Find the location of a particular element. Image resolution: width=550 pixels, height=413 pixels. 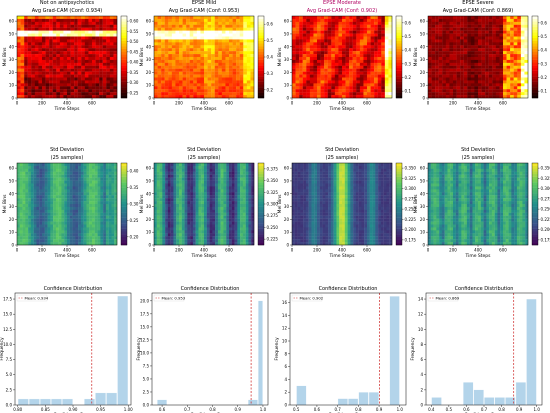

y-tick-label: 20 is located at coordinates (12, 219).